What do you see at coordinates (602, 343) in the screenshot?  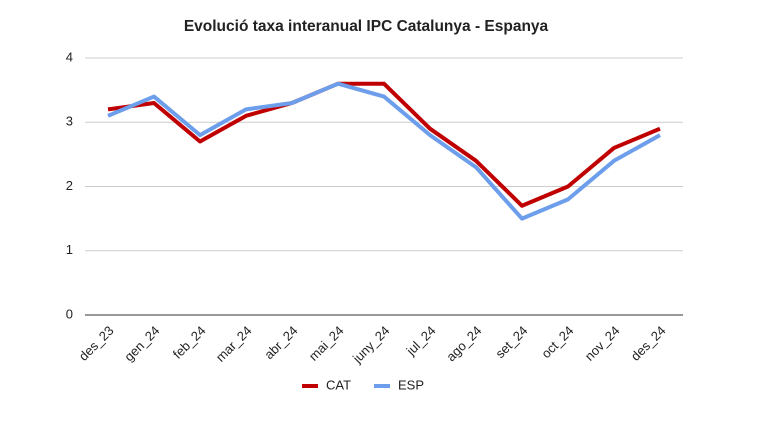 I see `x-tick-label: nov_24` at bounding box center [602, 343].